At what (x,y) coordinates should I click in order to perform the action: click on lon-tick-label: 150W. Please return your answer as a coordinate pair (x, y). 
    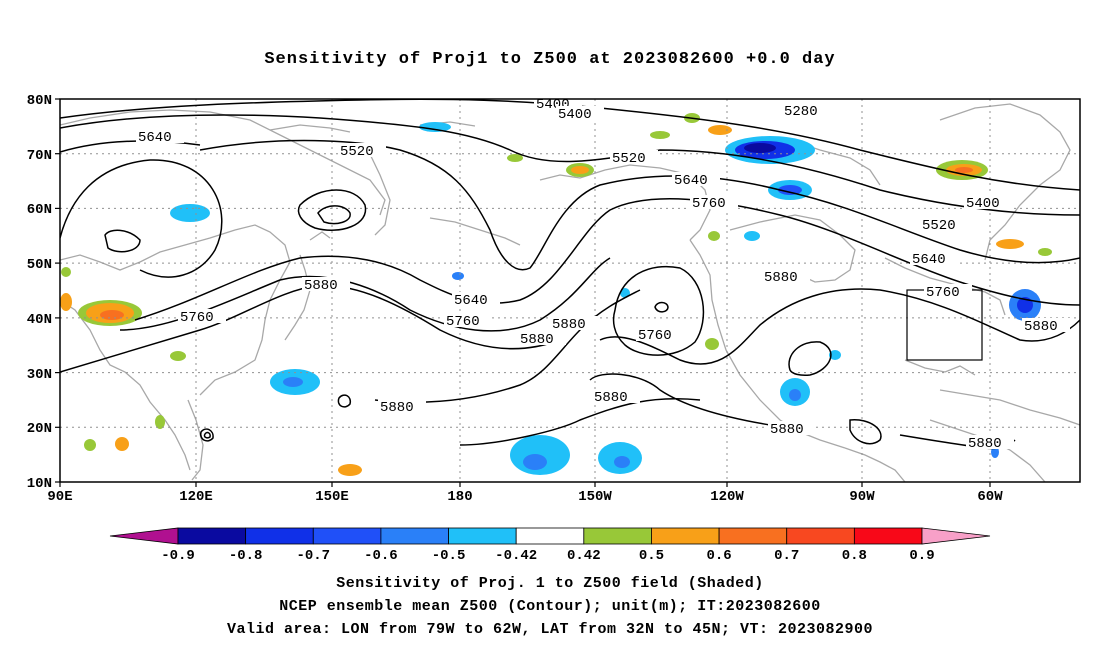
    Looking at the image, I should click on (595, 497).